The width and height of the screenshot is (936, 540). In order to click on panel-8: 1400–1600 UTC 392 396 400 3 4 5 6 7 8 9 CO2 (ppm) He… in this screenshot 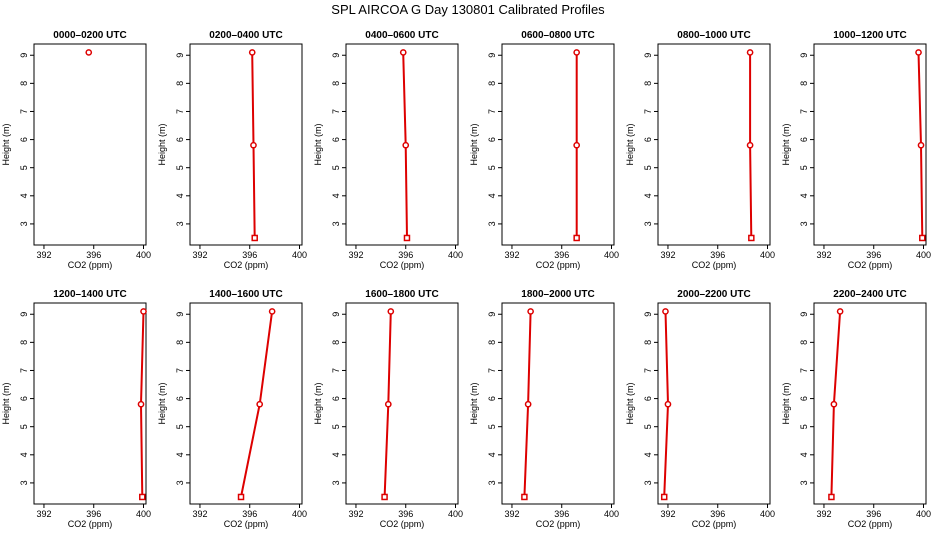, I will do `click(232, 409)`.